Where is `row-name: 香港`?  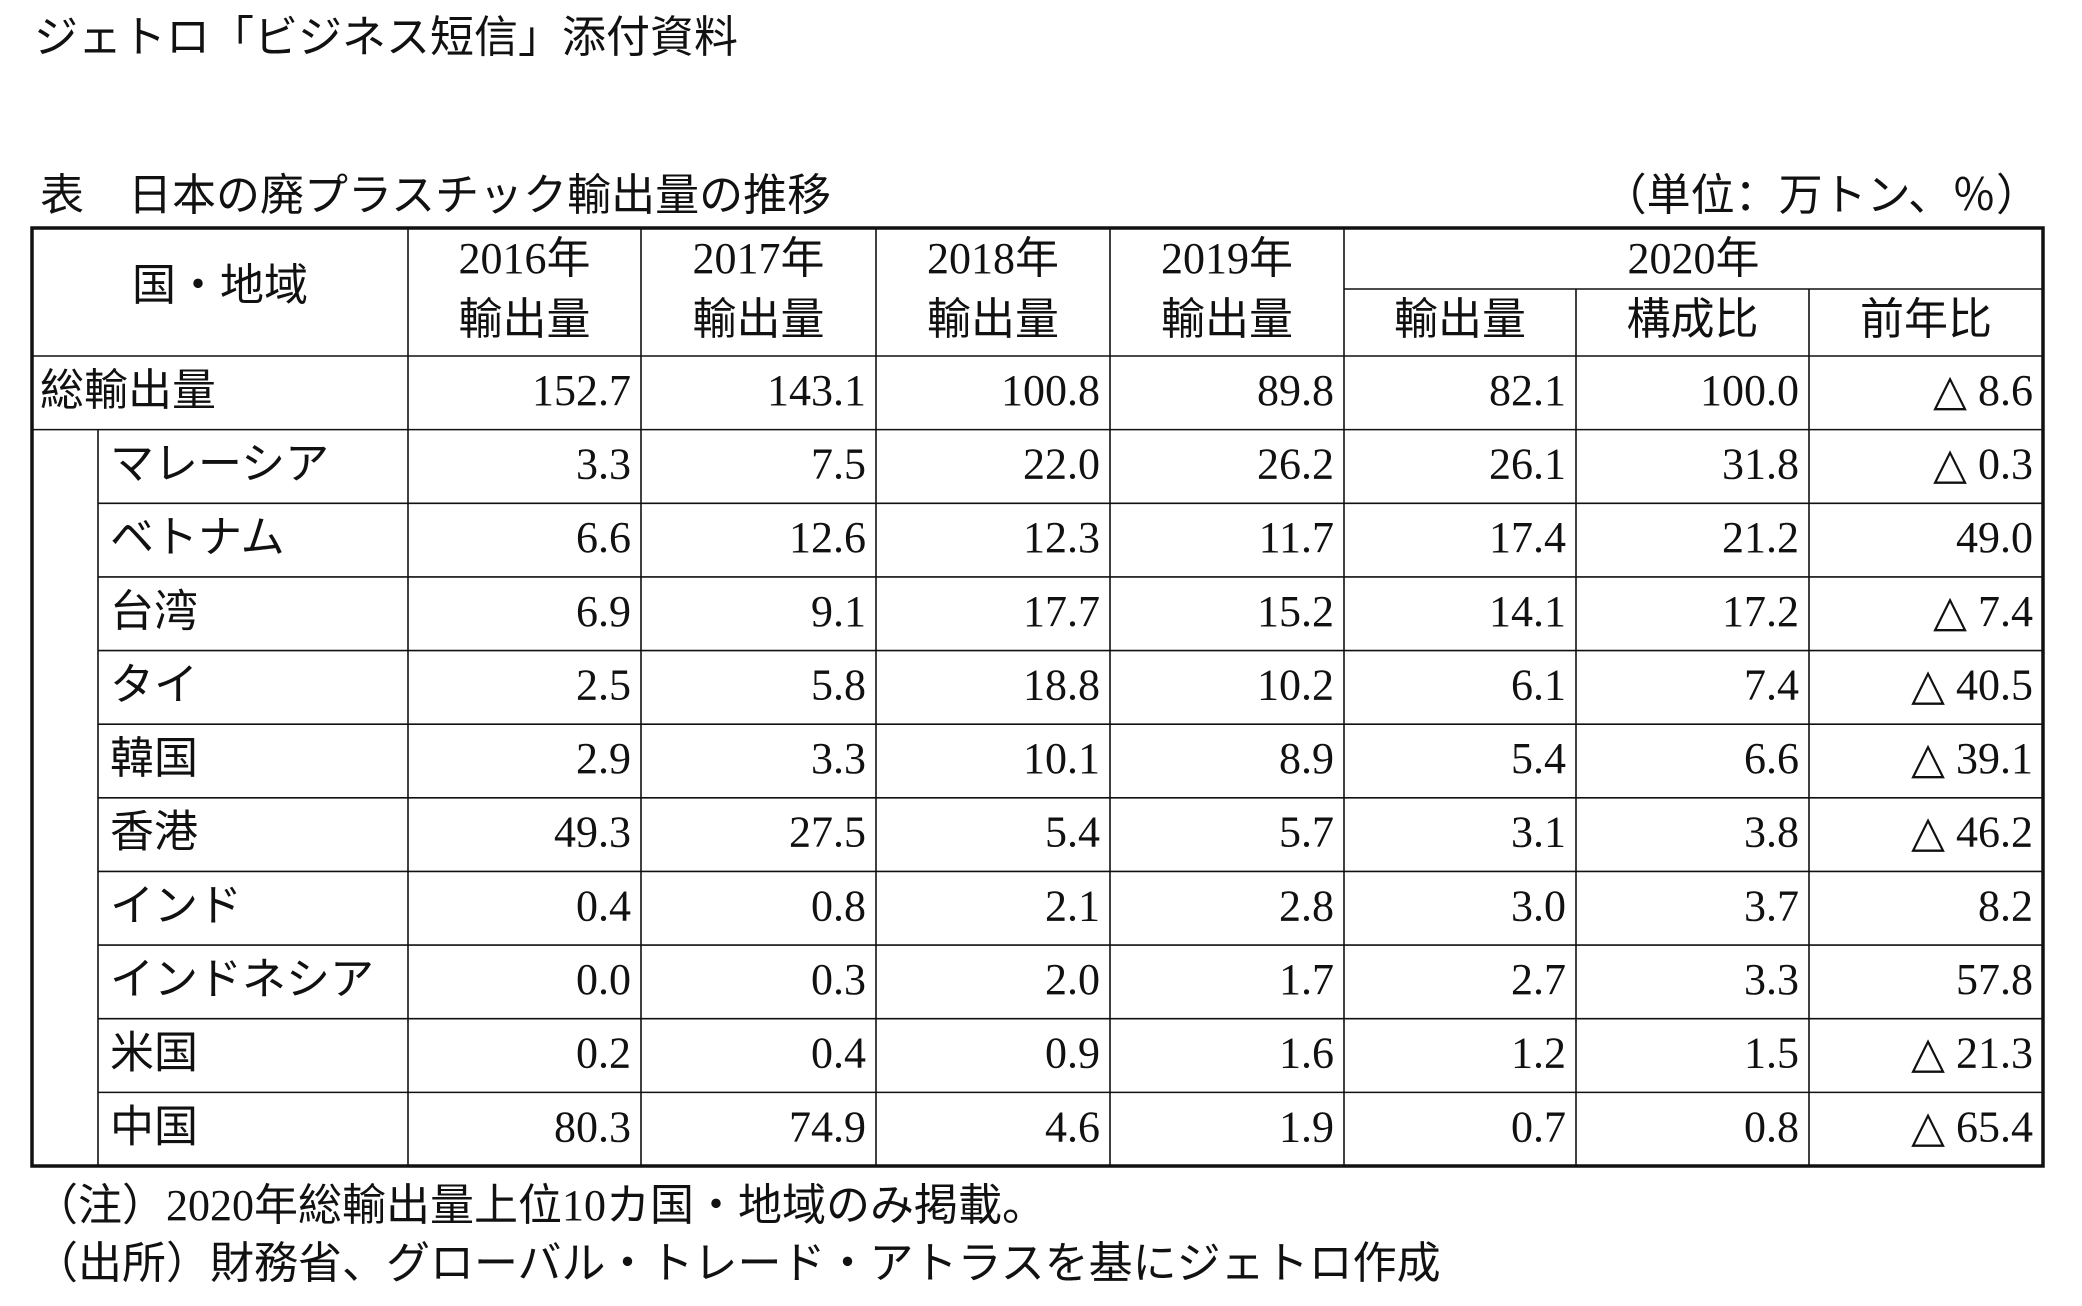
row-name: 香港 is located at coordinates (154, 832).